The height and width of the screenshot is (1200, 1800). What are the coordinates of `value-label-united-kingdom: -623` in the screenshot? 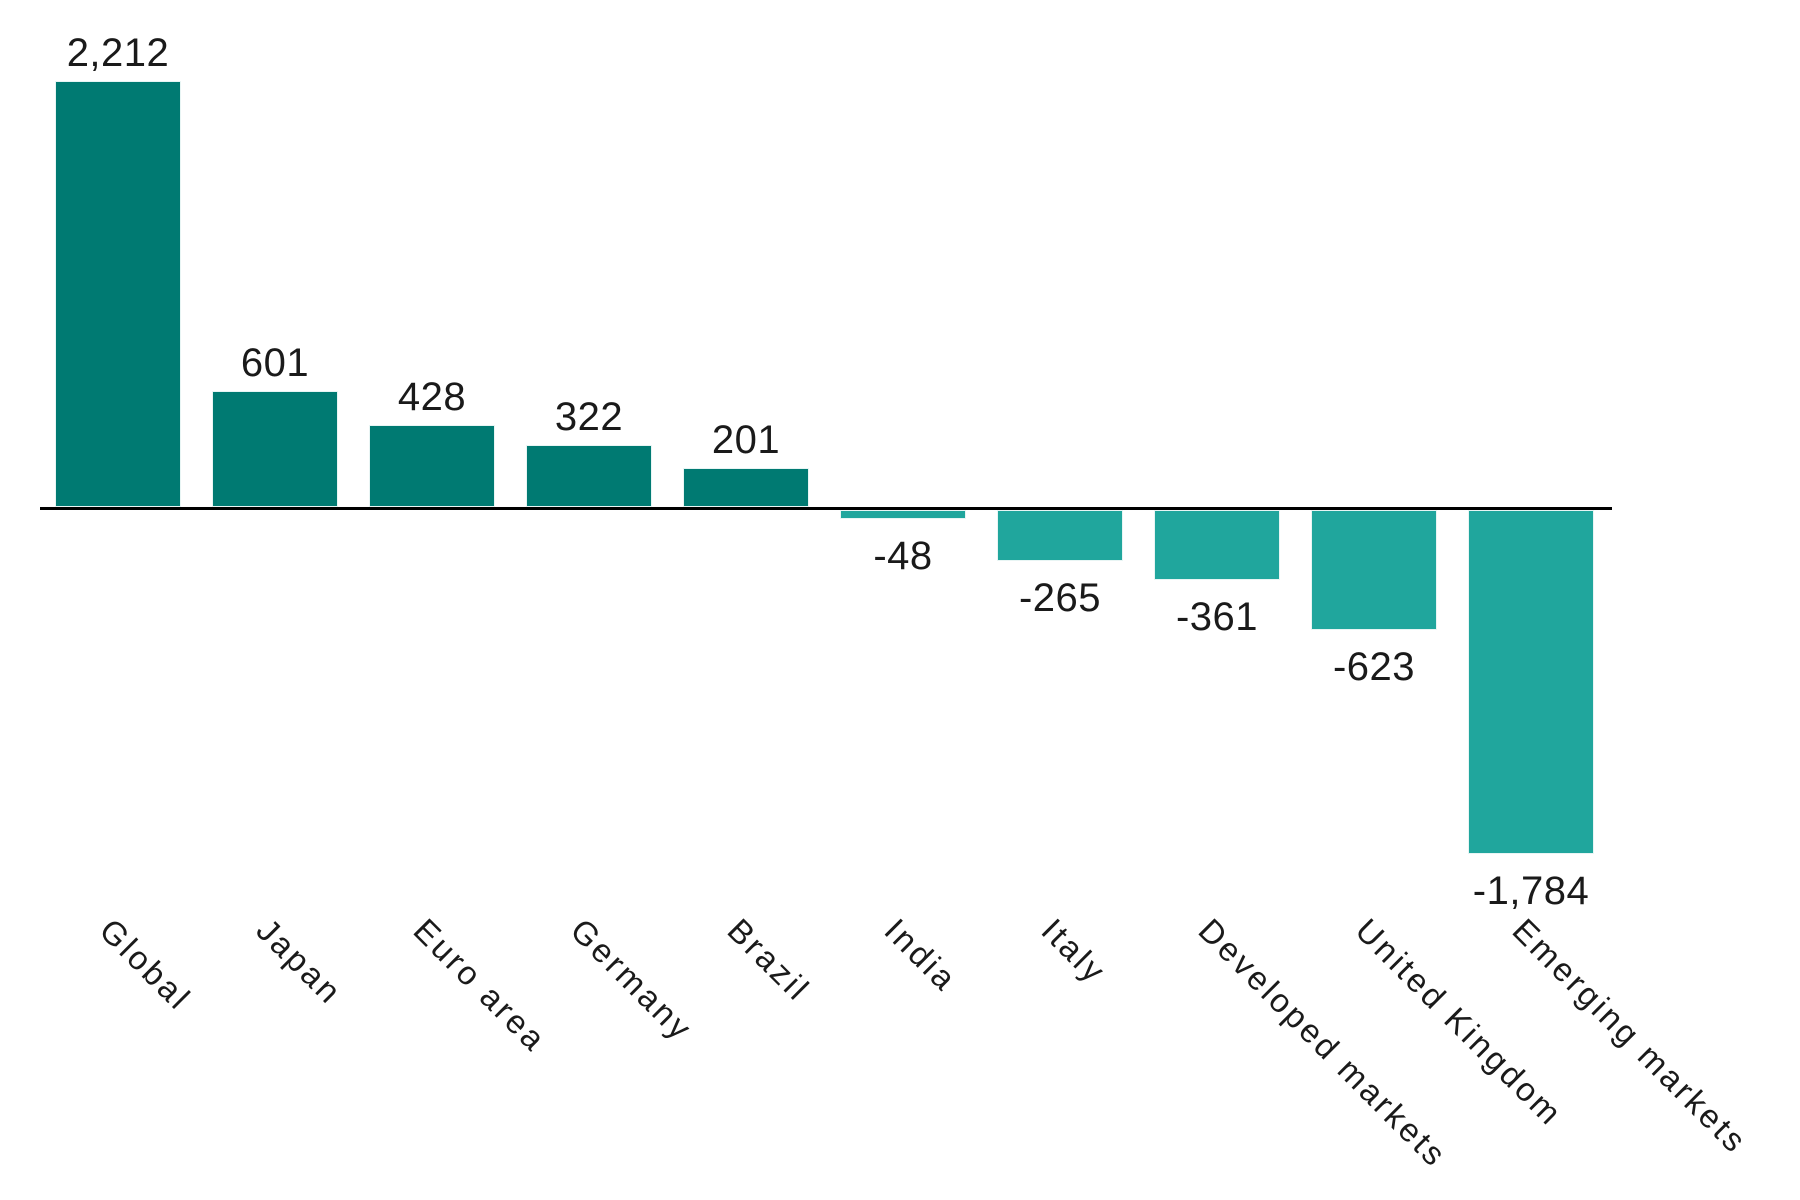 It's located at (1374, 667).